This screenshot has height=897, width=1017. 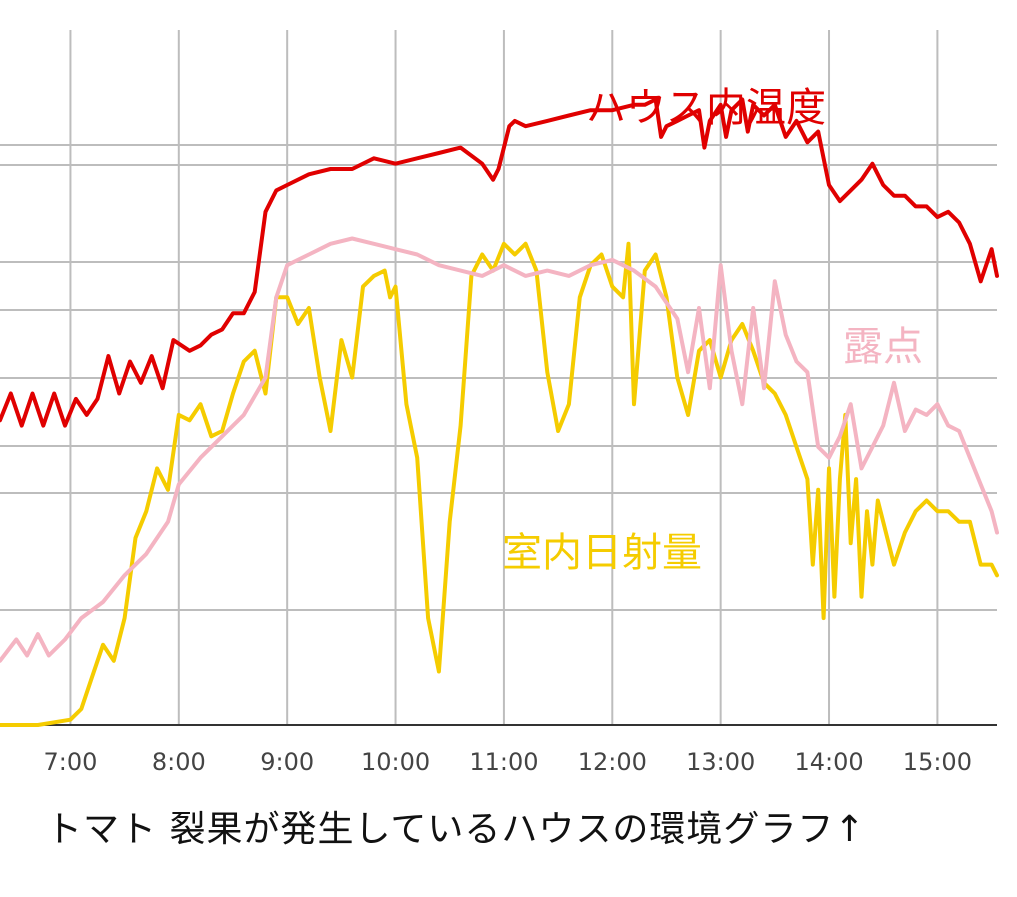 What do you see at coordinates (828, 762) in the screenshot?
I see `x-tick-label: 14:00` at bounding box center [828, 762].